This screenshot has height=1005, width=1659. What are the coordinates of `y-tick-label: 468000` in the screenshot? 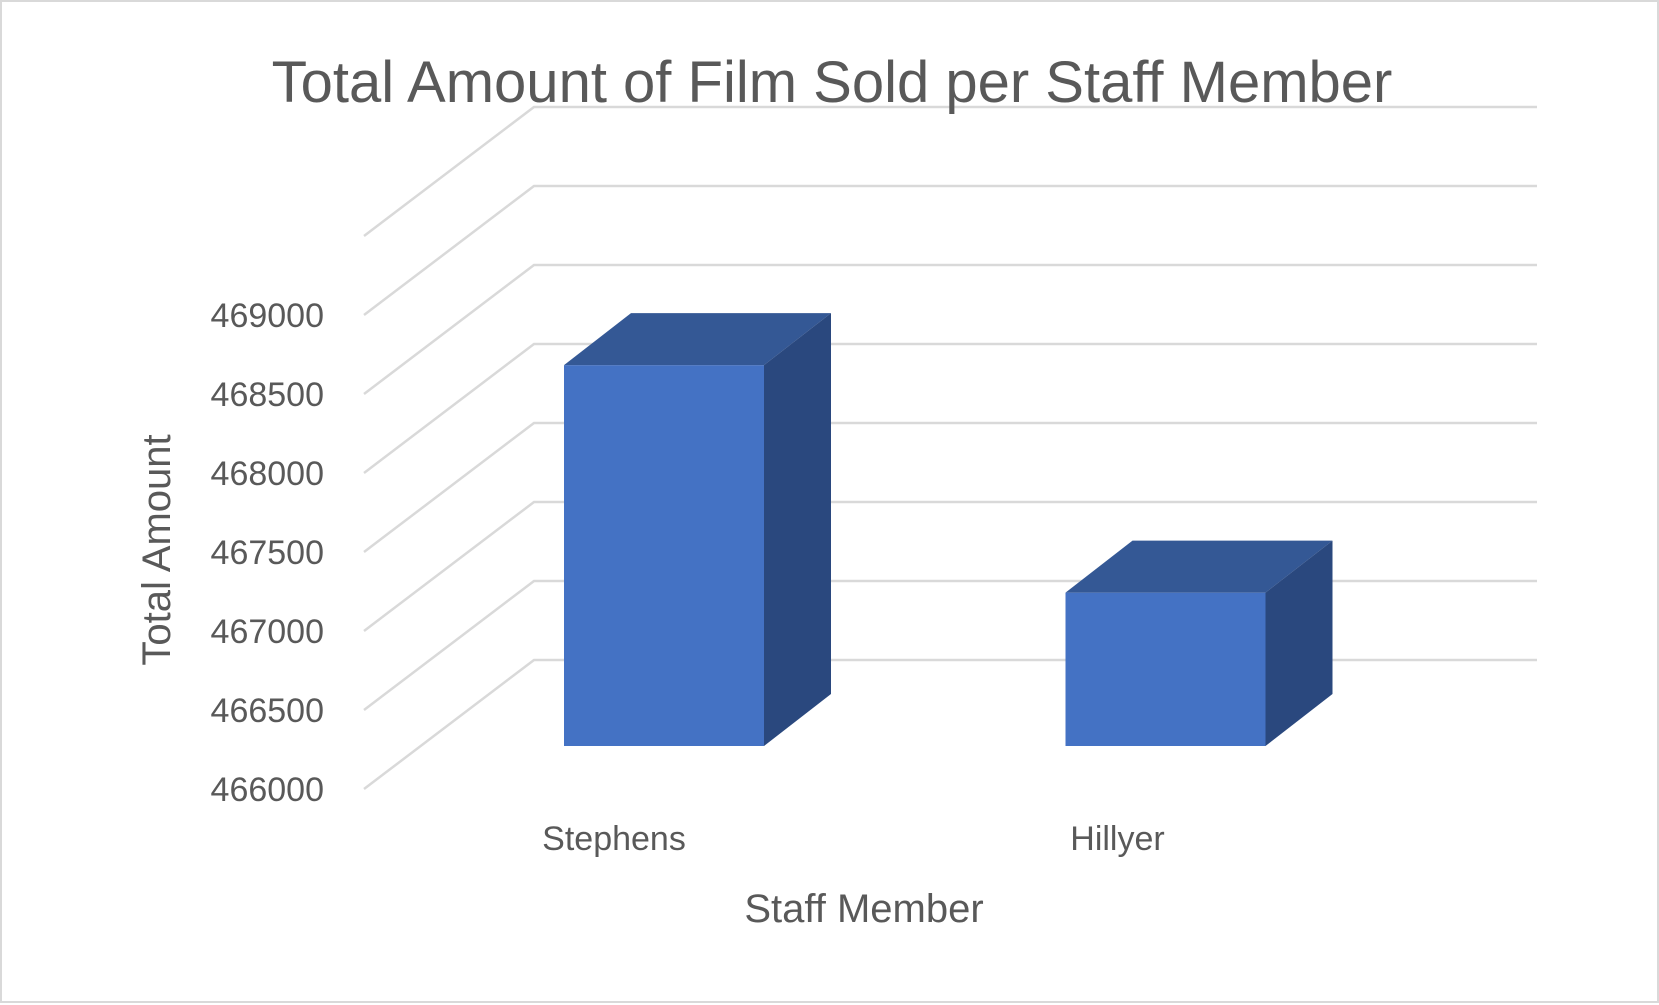 It's located at (267, 474).